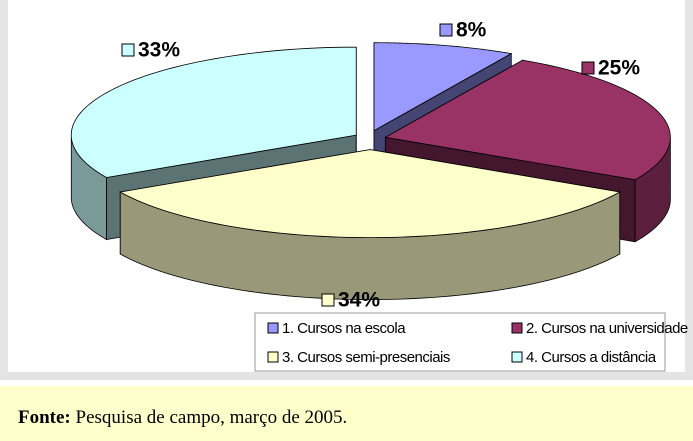 The width and height of the screenshot is (693, 441). I want to click on footer-text: Pesquisa de campo, março de 2005., so click(212, 417).